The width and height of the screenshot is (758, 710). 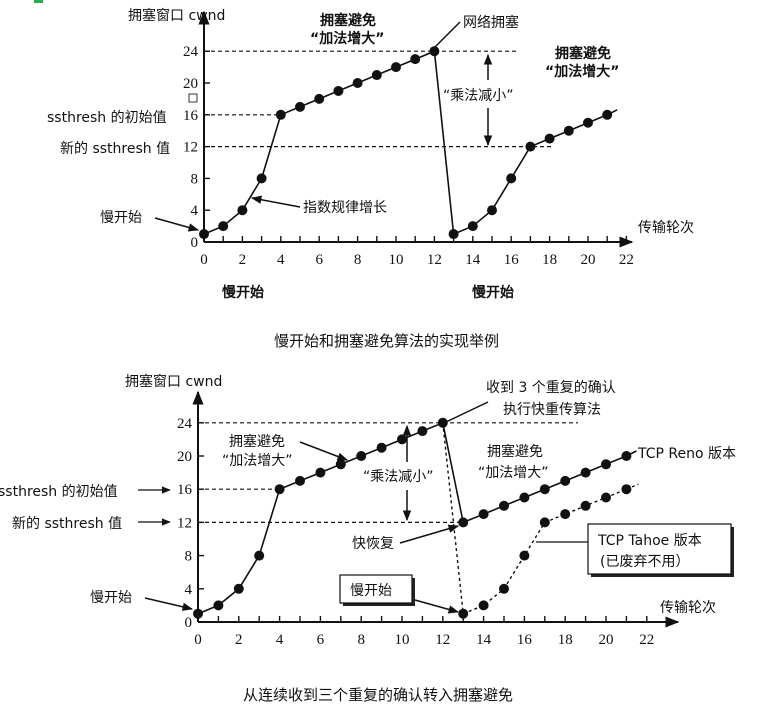 What do you see at coordinates (513, 473) in the screenshot?
I see `bottom-ca-label-2b: “加法增大”` at bounding box center [513, 473].